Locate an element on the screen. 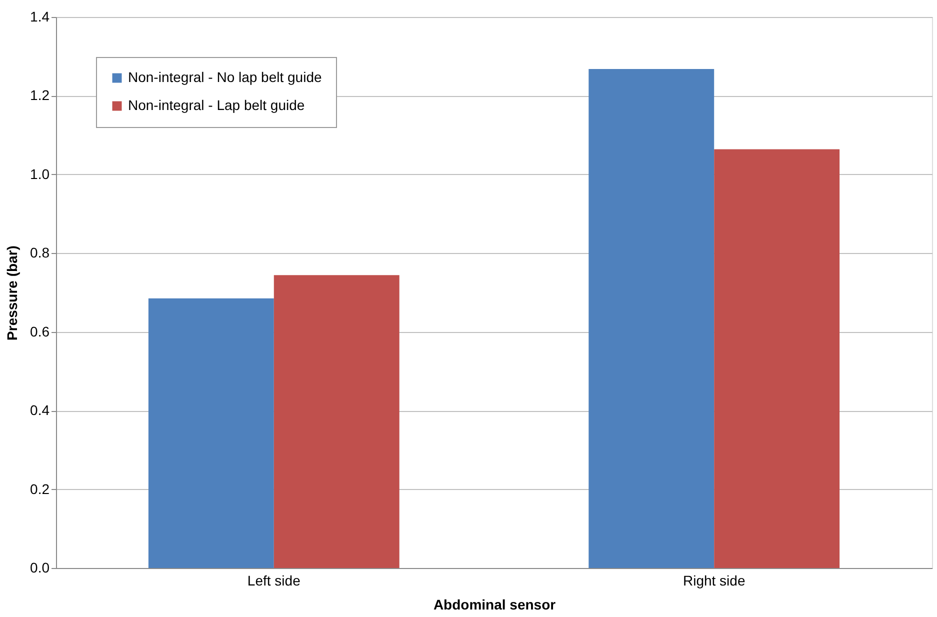 The width and height of the screenshot is (937, 617). y-tick-label: 0.8 is located at coordinates (40, 252).